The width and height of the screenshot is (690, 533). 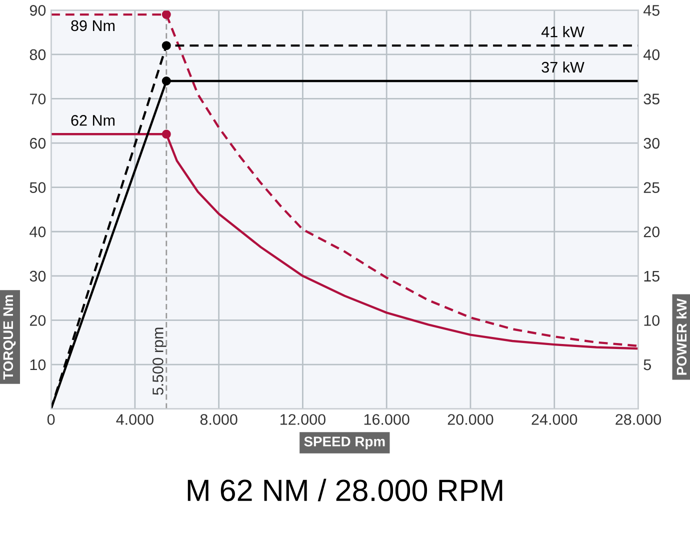 What do you see at coordinates (303, 419) in the screenshot?
I see `x-tick-label: 12.000` at bounding box center [303, 419].